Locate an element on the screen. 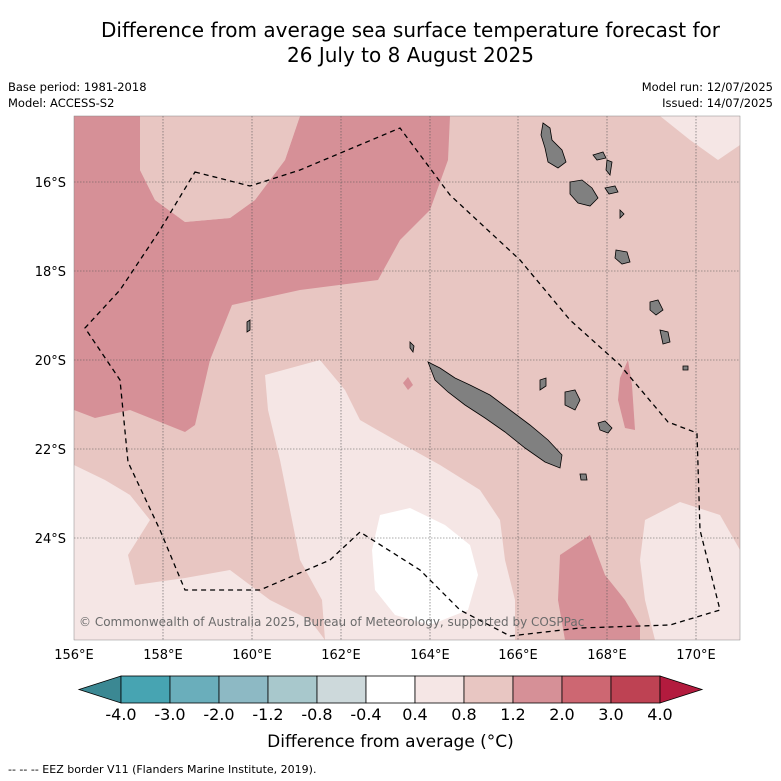  colorbar-tick: 0.4 is located at coordinates (414, 714).